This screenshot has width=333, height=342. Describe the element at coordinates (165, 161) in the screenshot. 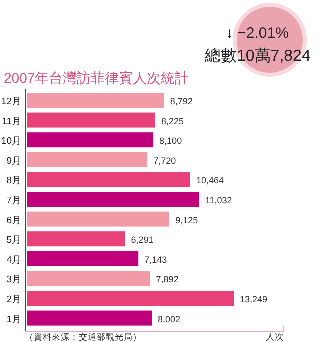

I see `data-label: 7,720` at that location.